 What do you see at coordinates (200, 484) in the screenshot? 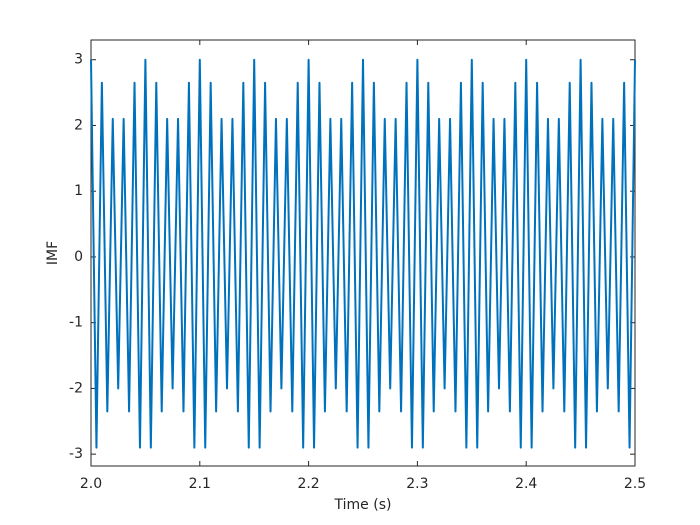
I see `x-tick-label: 2.1` at bounding box center [200, 484].